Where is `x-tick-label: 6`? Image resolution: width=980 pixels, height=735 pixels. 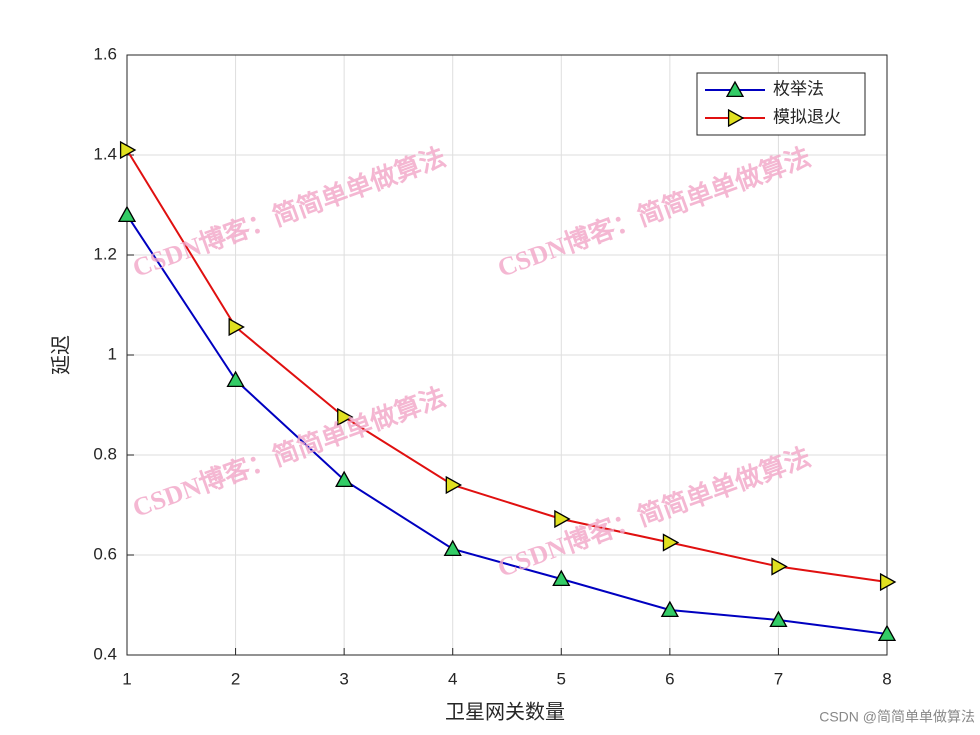 x-tick-label: 6 is located at coordinates (669, 678).